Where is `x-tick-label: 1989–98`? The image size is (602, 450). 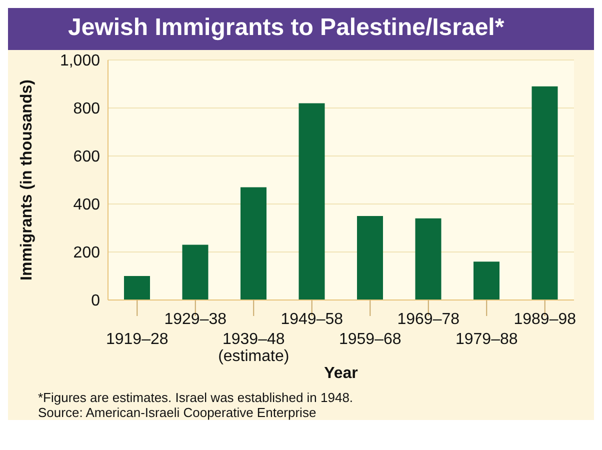
x-tick-label: 1989–98 is located at coordinates (545, 319).